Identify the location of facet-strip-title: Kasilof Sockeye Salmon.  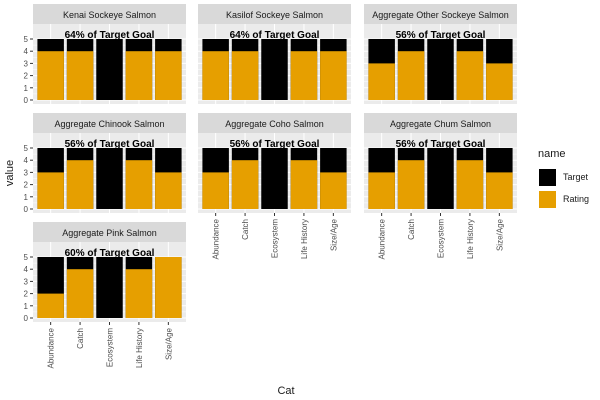
(274, 15).